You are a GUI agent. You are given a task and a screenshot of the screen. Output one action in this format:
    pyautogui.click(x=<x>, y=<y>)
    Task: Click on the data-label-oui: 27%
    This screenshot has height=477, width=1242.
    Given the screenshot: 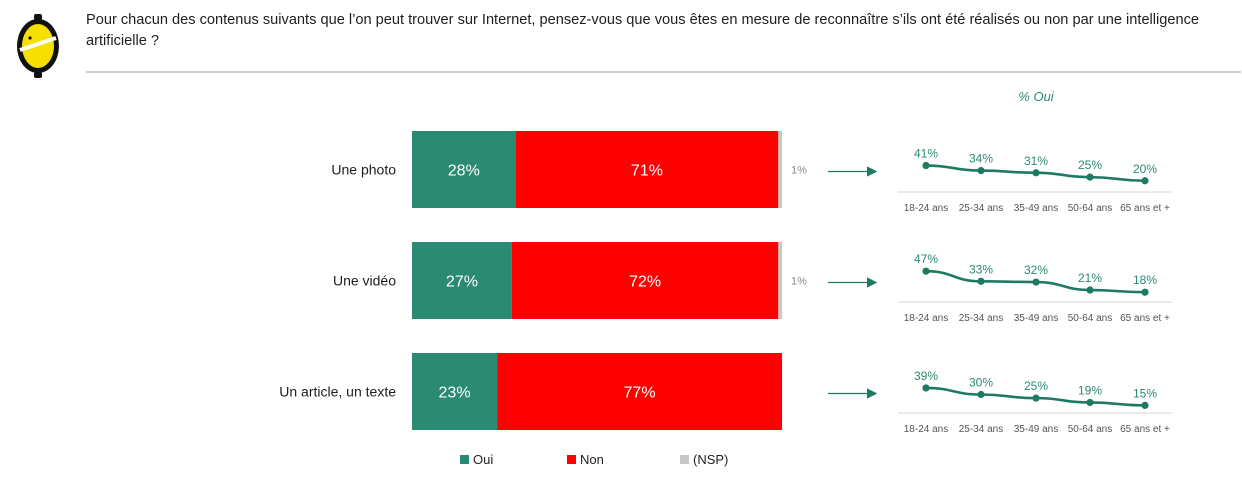 What is the action you would take?
    pyautogui.click(x=462, y=282)
    